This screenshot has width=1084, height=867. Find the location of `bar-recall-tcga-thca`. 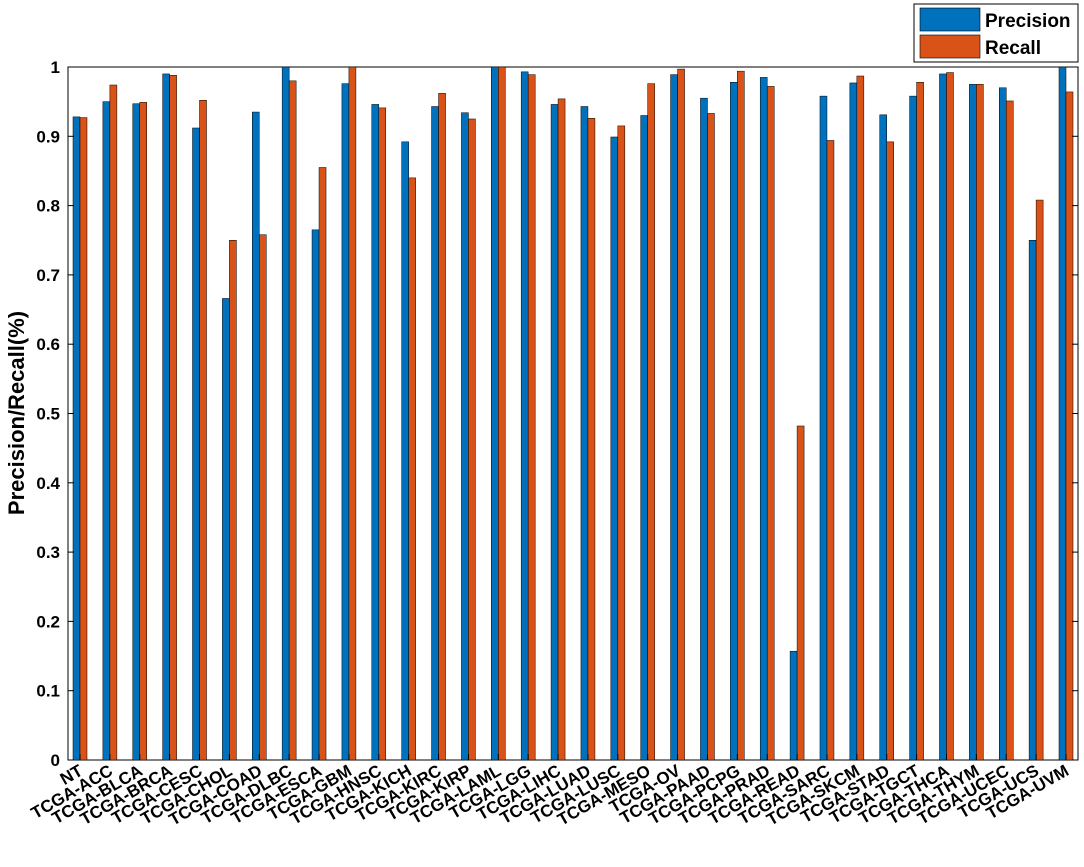

bar-recall-tcga-thca is located at coordinates (950, 416).